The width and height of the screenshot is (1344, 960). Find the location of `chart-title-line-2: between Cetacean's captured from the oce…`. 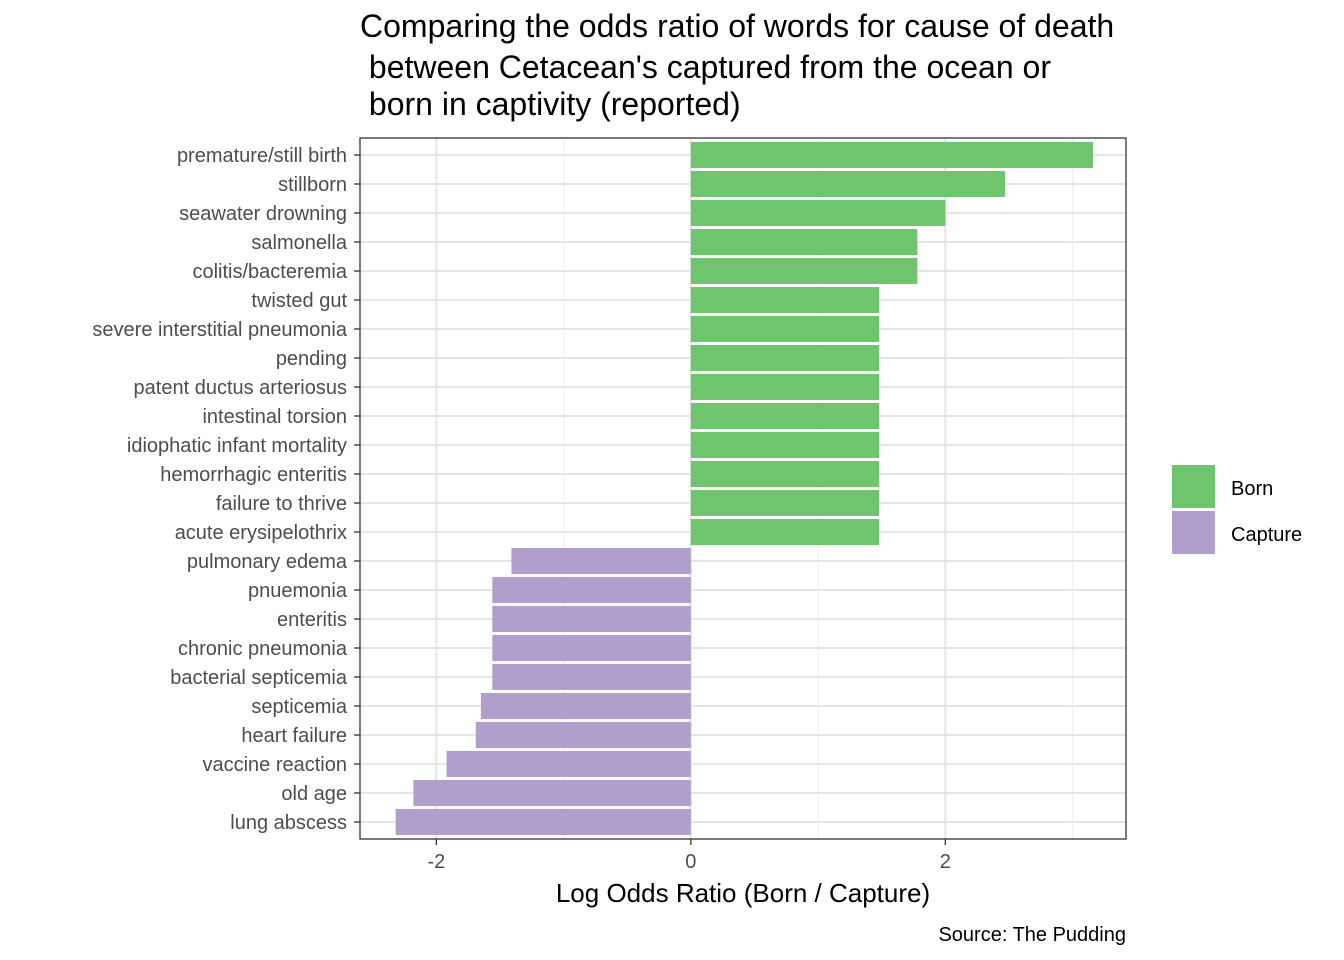

chart-title-line-2: between Cetacean's captured from the oce… is located at coordinates (705, 67).